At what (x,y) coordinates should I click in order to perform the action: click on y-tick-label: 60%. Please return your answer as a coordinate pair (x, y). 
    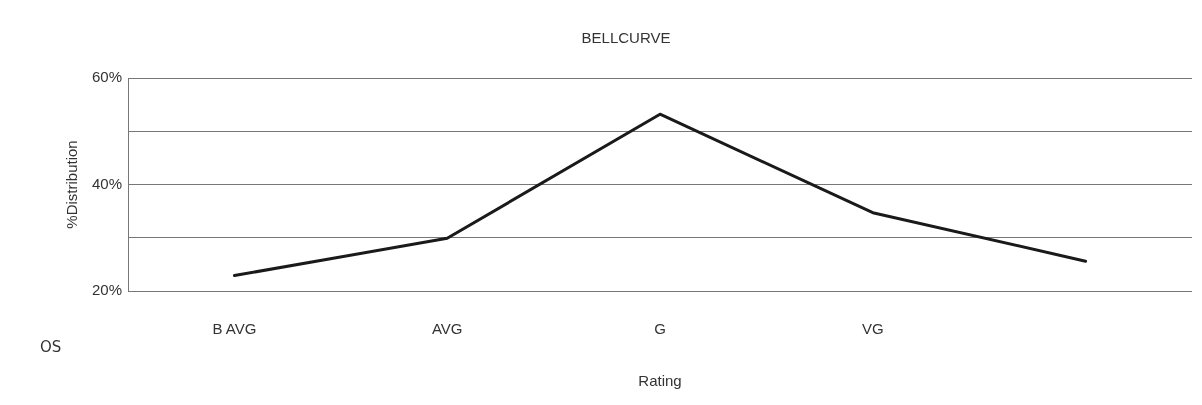
    Looking at the image, I should click on (107, 77).